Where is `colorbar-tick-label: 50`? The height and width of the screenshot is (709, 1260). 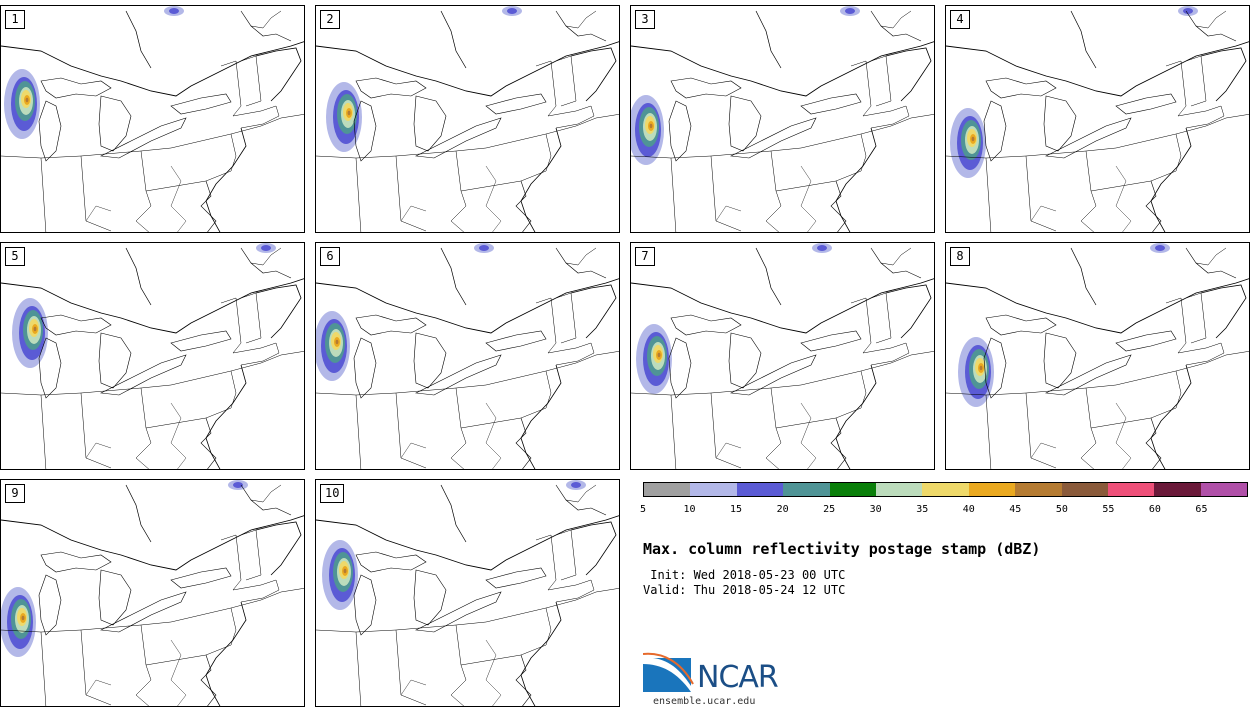
colorbar-tick-label: 50 is located at coordinates (1061, 509).